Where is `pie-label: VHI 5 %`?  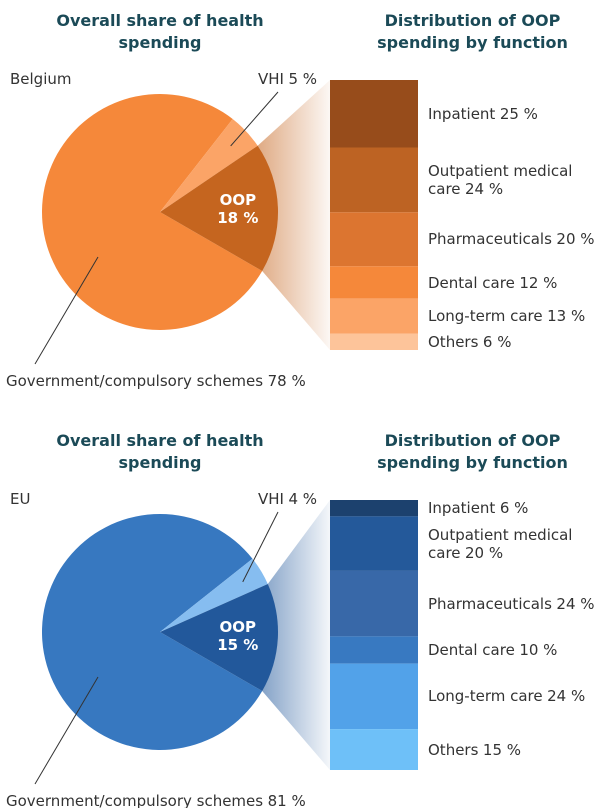
pie-label: VHI 5 % is located at coordinates (287, 79).